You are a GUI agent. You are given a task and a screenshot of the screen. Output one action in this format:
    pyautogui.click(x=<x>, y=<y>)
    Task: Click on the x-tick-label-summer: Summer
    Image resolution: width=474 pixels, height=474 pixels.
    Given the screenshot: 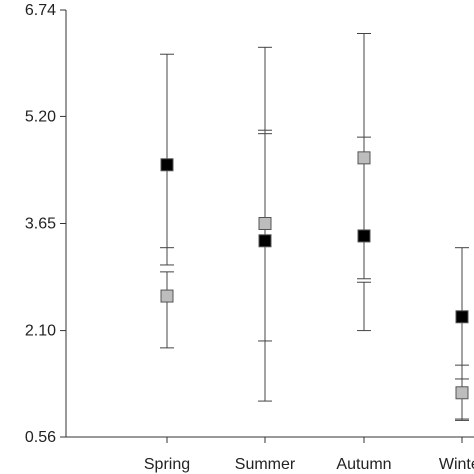 What is the action you would take?
    pyautogui.click(x=265, y=464)
    